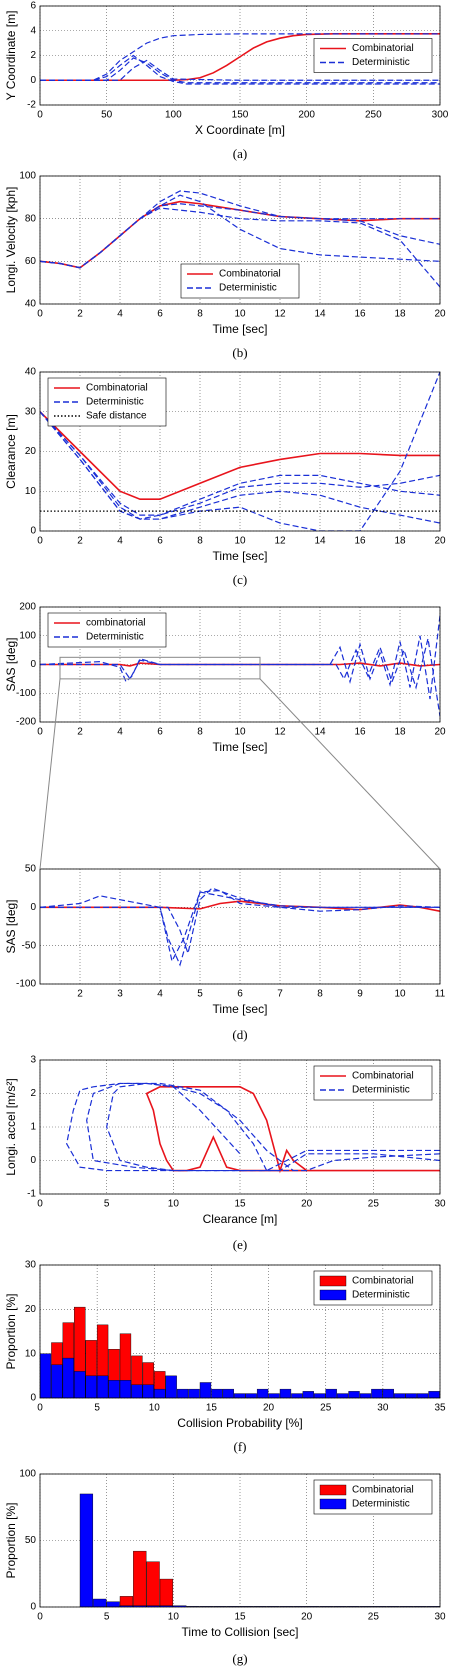 The image size is (474, 1675). Describe the element at coordinates (31, 261) in the screenshot. I see `y-tick-label: 60` at that location.